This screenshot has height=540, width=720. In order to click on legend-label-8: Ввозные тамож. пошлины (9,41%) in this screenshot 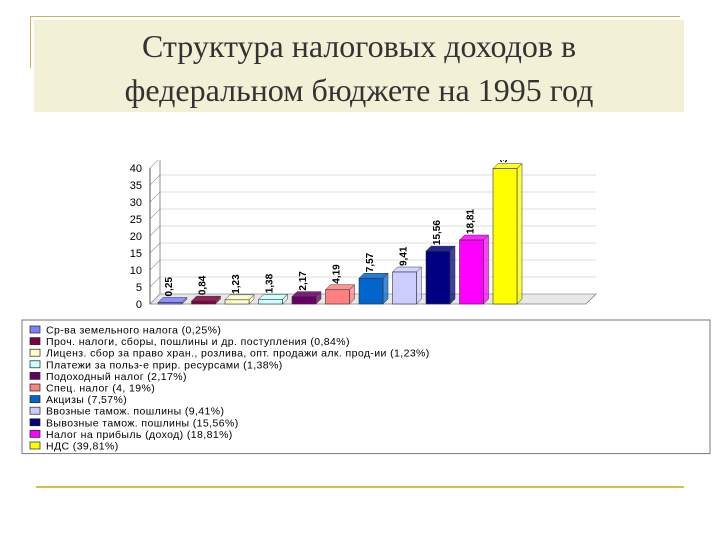, I will do `click(135, 412)`.